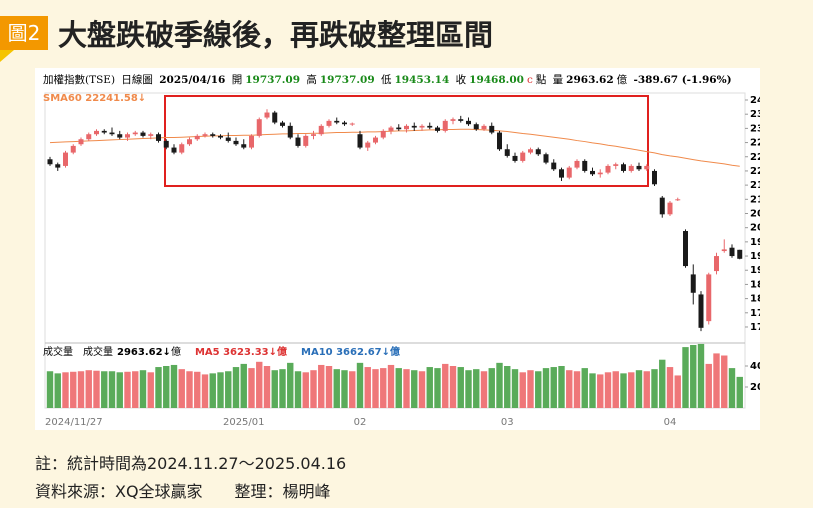  What do you see at coordinates (670, 422) in the screenshot?
I see `x-tick-label: 04` at bounding box center [670, 422].